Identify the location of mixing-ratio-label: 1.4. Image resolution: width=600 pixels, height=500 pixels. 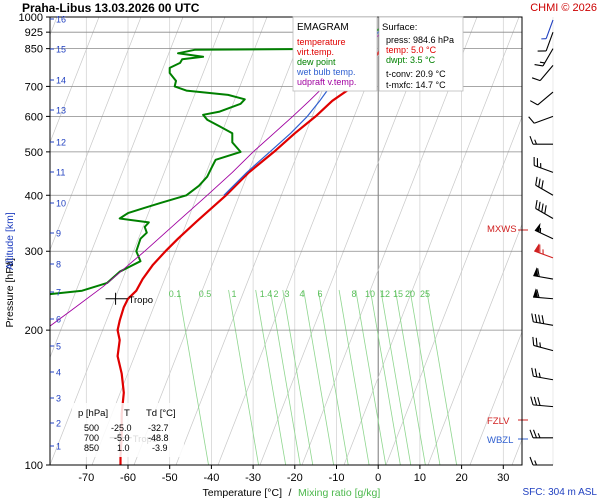
(266, 294).